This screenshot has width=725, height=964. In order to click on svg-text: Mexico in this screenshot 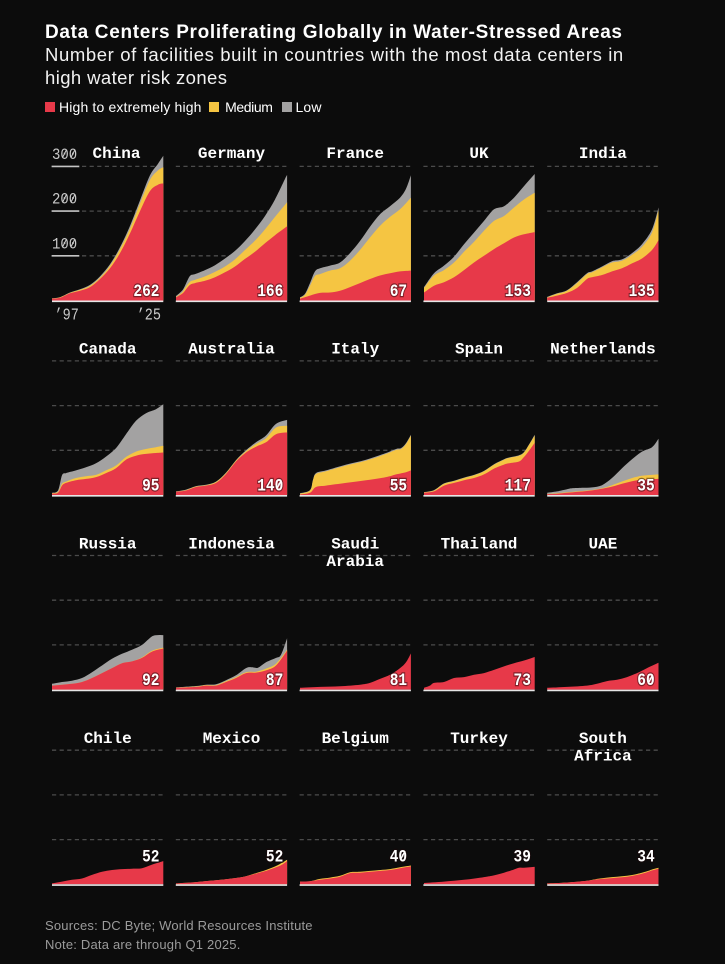, I will do `click(232, 739)`.